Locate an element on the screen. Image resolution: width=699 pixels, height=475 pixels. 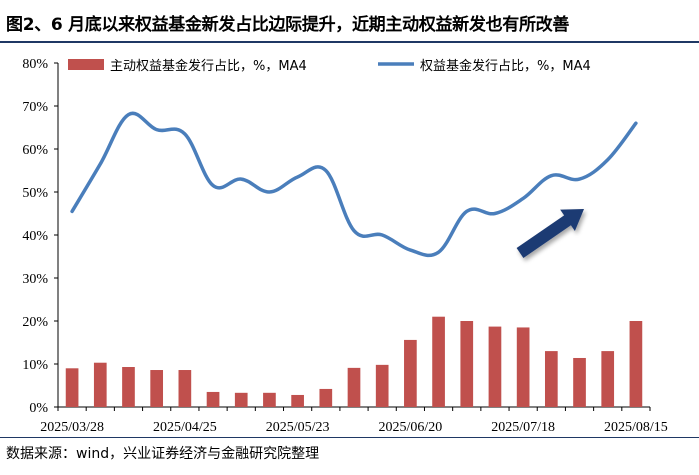
x-tick-label: 2025/07/18 is located at coordinates (523, 427).